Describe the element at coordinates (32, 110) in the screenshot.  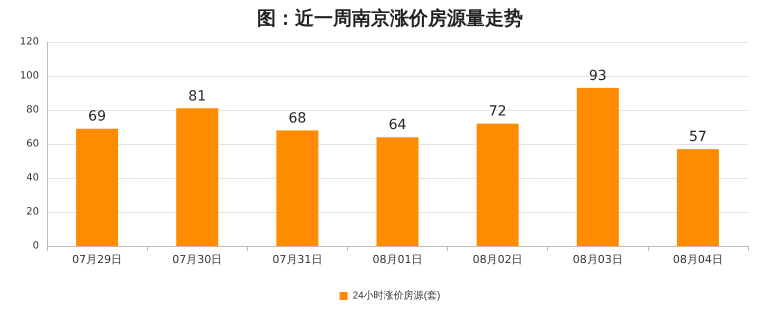
I see `y-tick-label: 80` at that location.